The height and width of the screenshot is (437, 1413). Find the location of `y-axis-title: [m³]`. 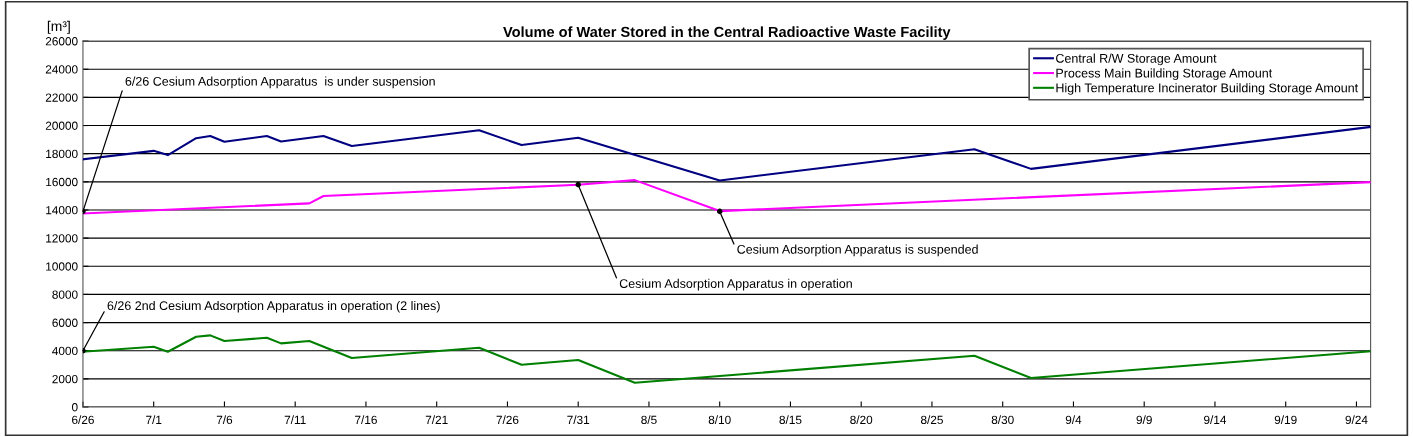

y-axis-title: [m³] is located at coordinates (58, 27).